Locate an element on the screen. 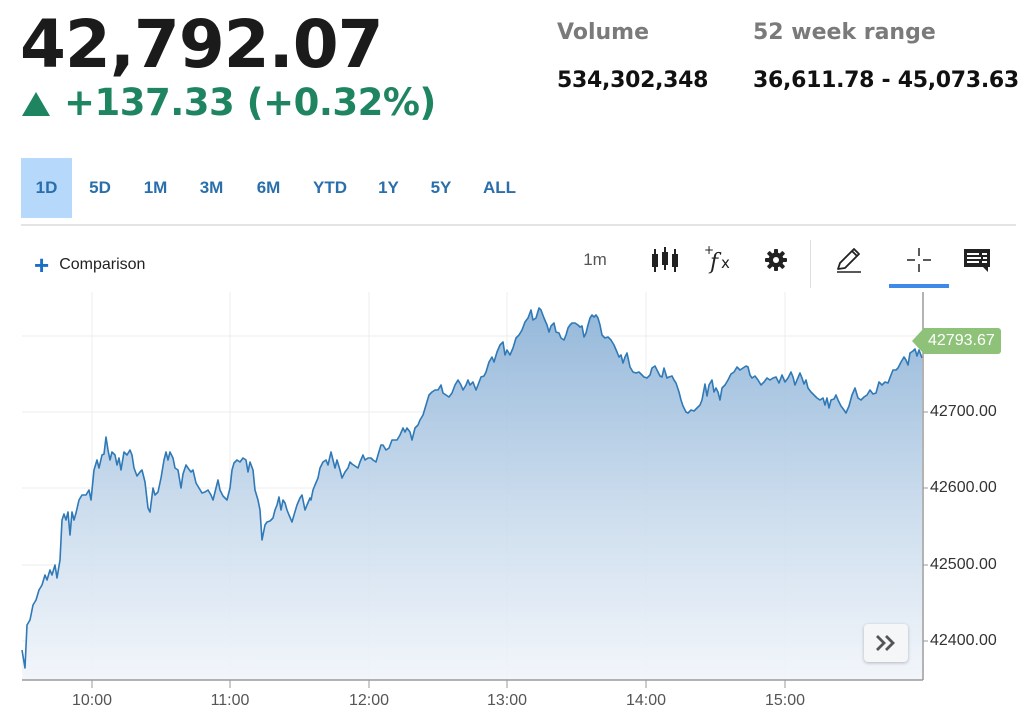 This screenshot has height=727, width=1024. comparison-button: + Comparison is located at coordinates (90, 265).